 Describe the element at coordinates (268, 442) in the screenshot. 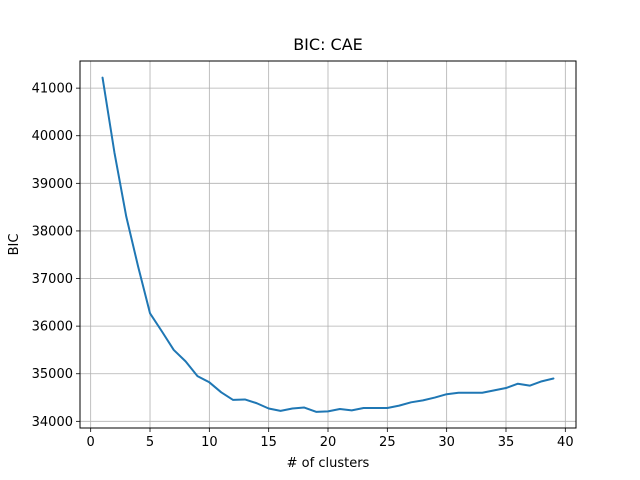

I see `x-tick-label: 15` at that location.